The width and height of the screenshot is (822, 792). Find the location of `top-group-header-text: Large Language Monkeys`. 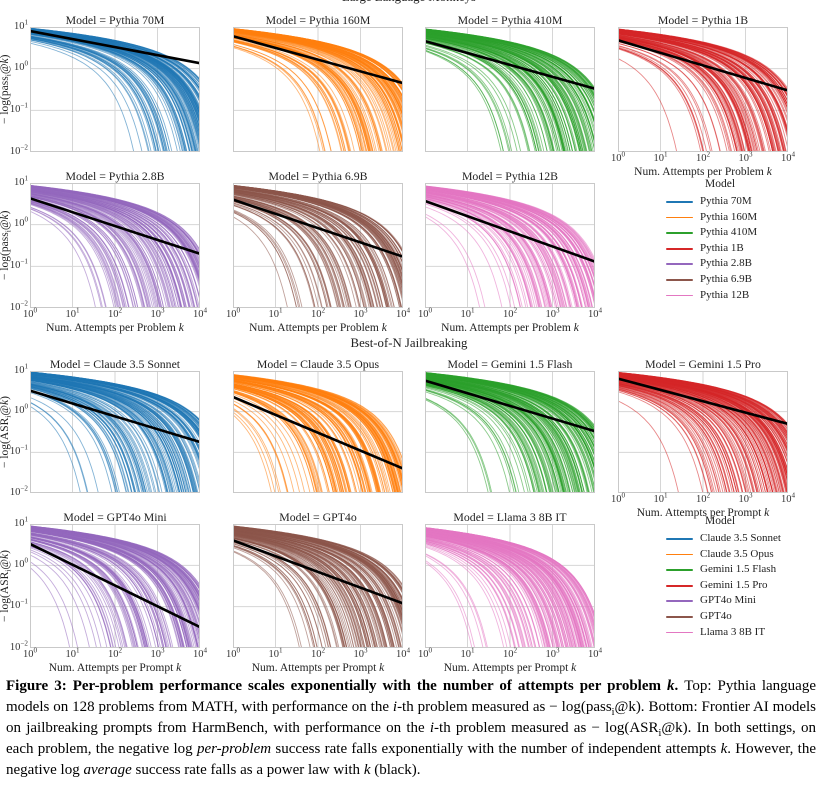

top-group-header-text: Large Language Monkeys is located at coordinates (409, 2).